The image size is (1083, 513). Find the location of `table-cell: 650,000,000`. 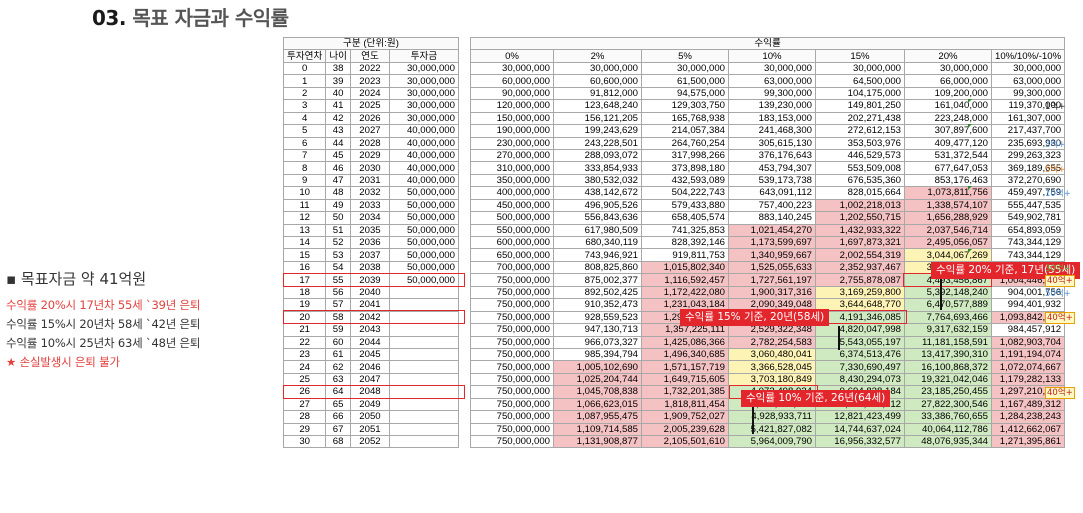

table-cell: 650,000,000 is located at coordinates (512, 255).